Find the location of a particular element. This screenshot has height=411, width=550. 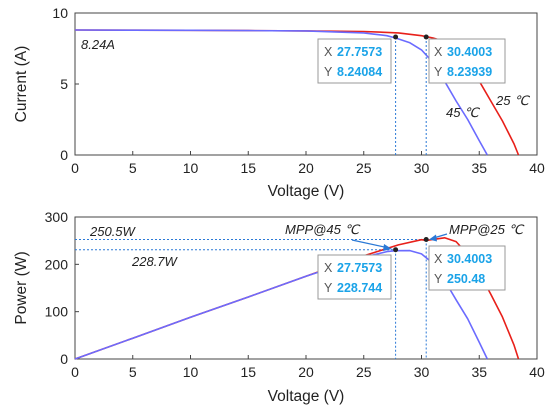

pv-annotation-mpp25: MPP@25 ℃ is located at coordinates (486, 229).